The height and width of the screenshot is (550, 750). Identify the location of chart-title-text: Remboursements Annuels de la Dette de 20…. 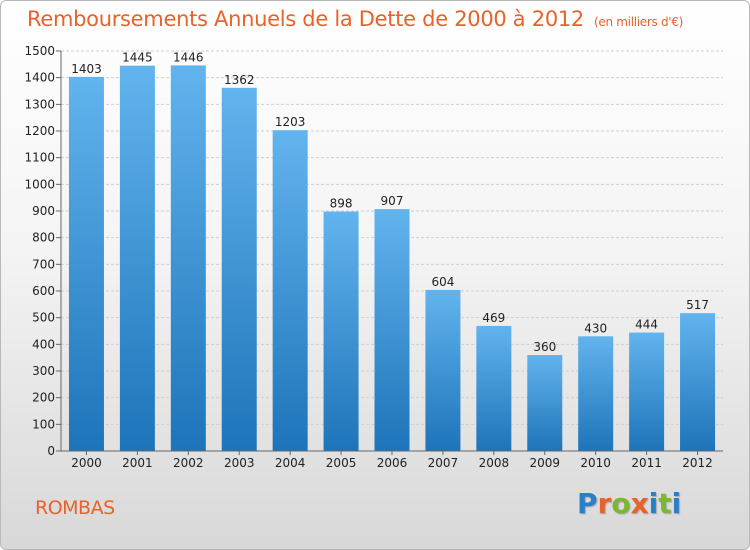
(305, 19).